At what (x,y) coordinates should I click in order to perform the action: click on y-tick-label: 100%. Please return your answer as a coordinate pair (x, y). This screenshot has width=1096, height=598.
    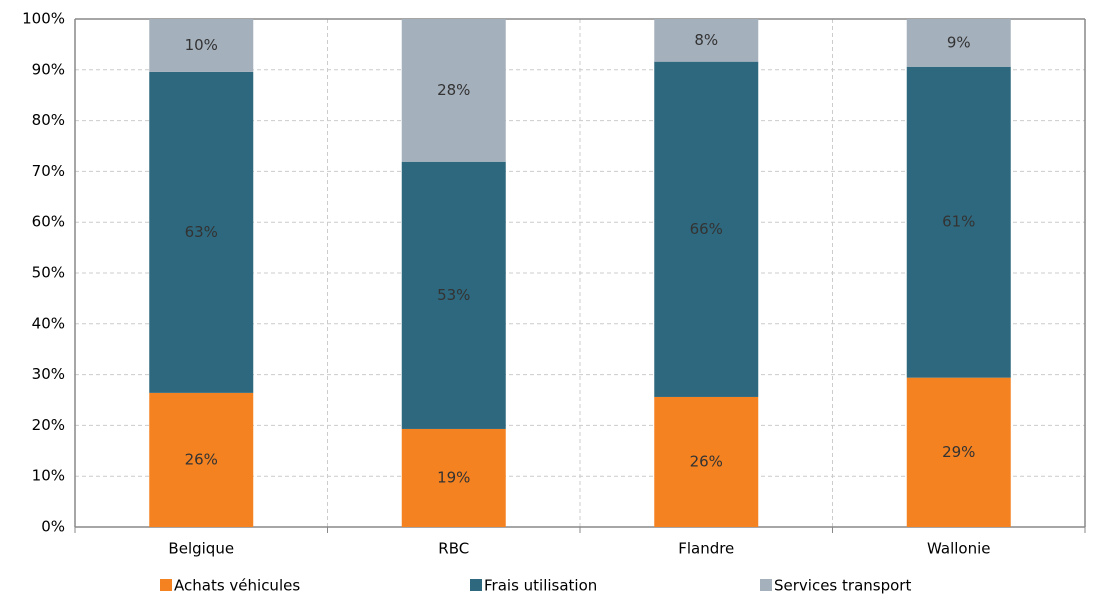
    Looking at the image, I should click on (43, 19).